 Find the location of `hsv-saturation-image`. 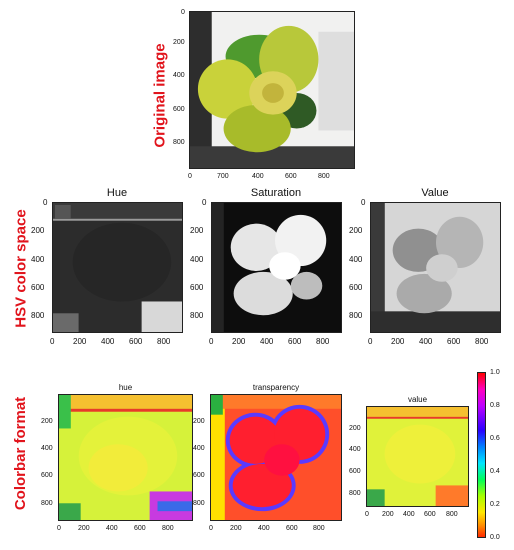

hsv-saturation-image is located at coordinates (276, 267).